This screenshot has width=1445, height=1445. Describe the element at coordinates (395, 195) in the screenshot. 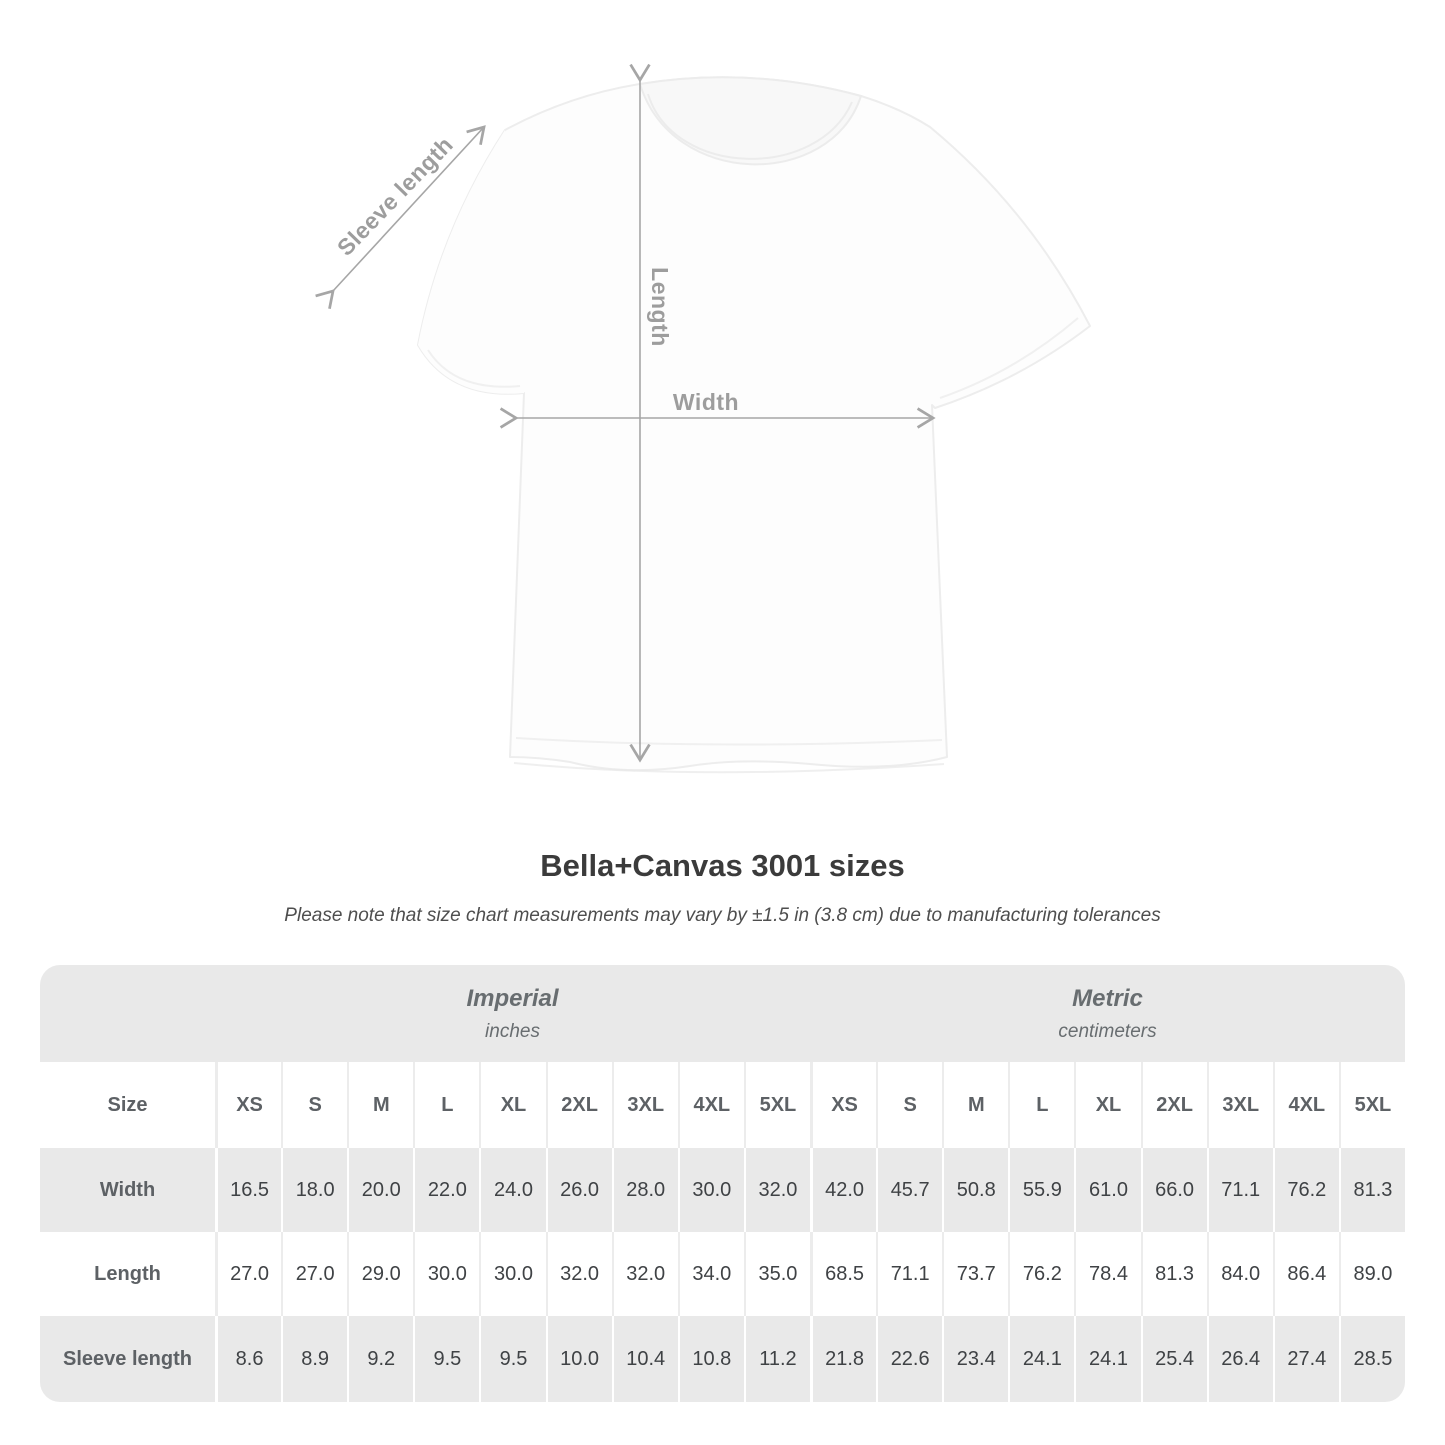

I see `sleeve-length-label: Sleeve length` at that location.